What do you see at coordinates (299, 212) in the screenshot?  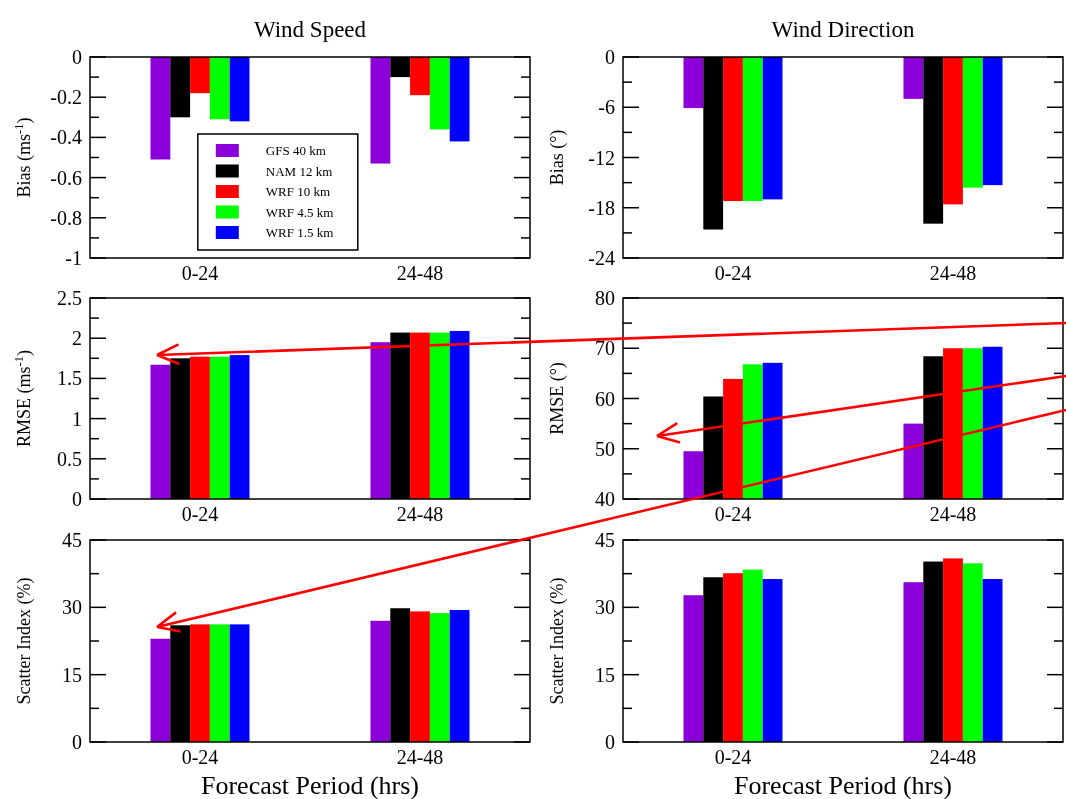 I see `legend-label: WRF 4.5 km` at bounding box center [299, 212].